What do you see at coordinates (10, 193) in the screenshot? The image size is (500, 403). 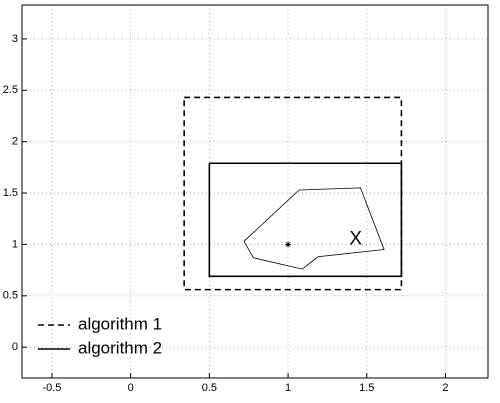 I see `y-tick-label: 1.5` at bounding box center [10, 193].